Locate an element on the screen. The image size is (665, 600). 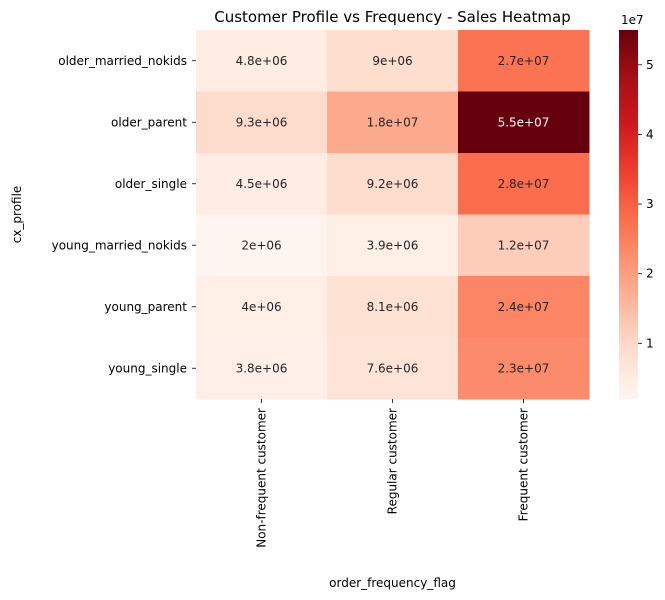
x-axis-label: order_frequency_flag is located at coordinates (392, 583).